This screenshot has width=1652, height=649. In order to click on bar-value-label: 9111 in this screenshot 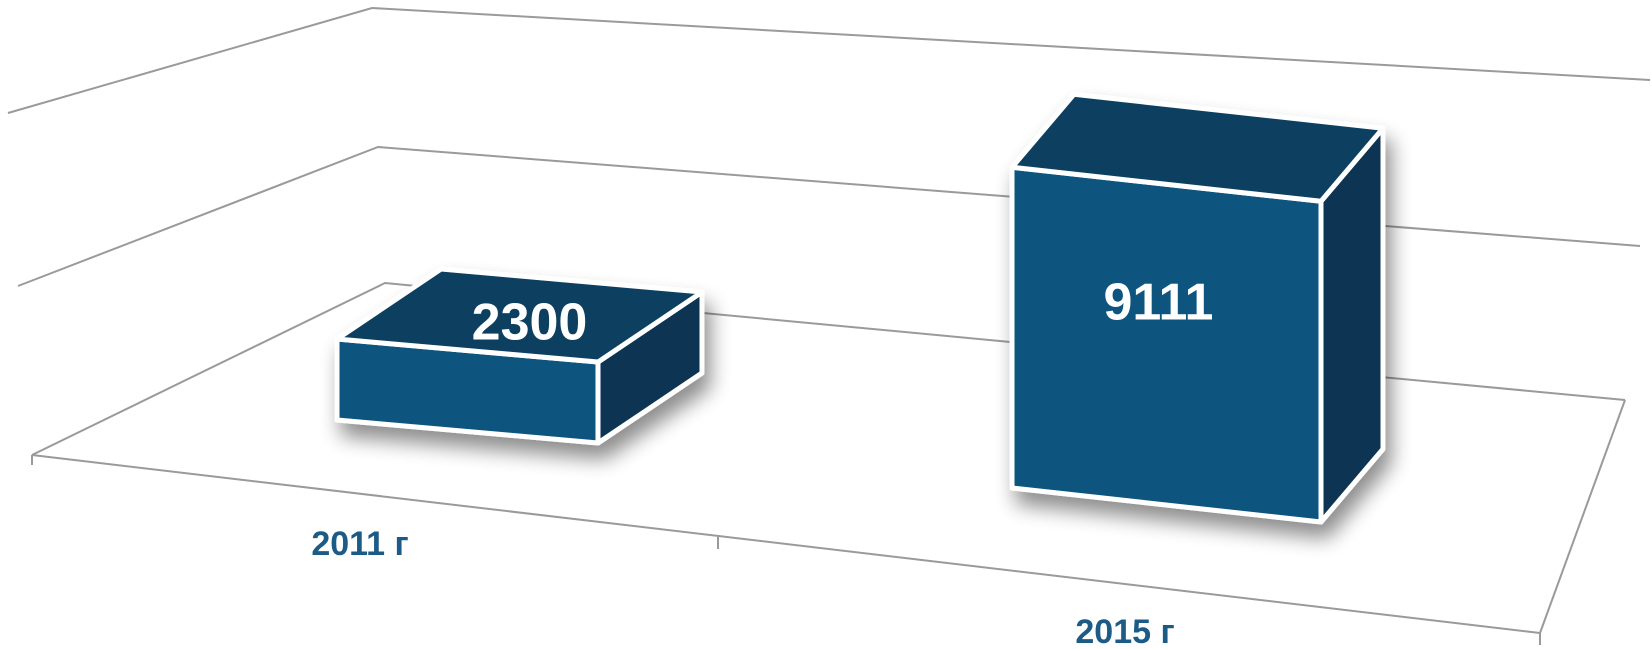, I will do `click(1159, 302)`.